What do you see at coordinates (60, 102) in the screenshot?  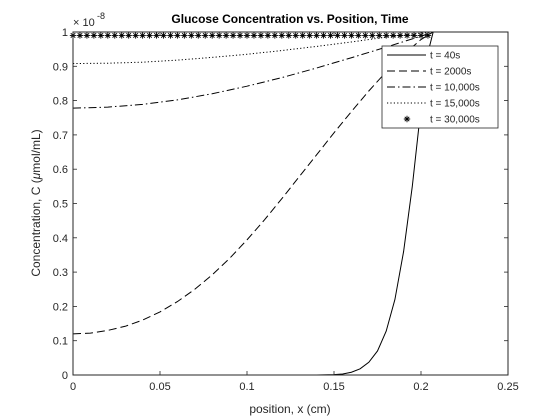 I see `y-tick-label: 0.8` at bounding box center [60, 102].